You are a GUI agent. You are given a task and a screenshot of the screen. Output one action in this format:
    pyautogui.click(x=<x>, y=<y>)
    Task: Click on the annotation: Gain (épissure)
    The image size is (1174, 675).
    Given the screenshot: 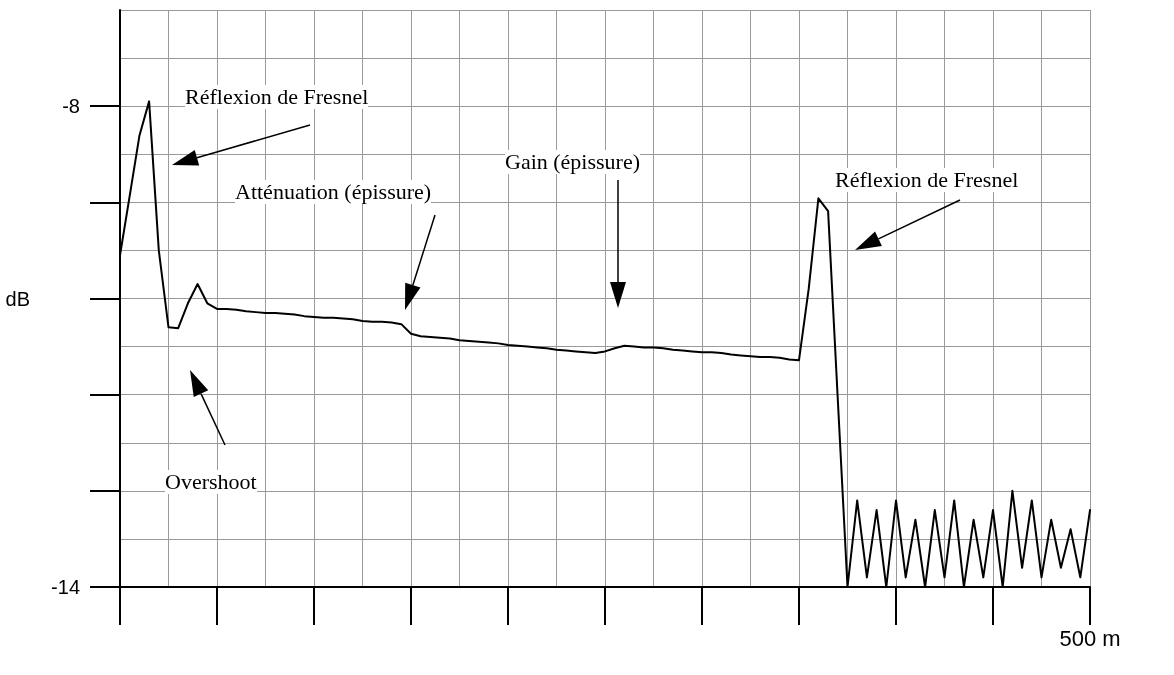 What is the action you would take?
    pyautogui.click(x=573, y=161)
    